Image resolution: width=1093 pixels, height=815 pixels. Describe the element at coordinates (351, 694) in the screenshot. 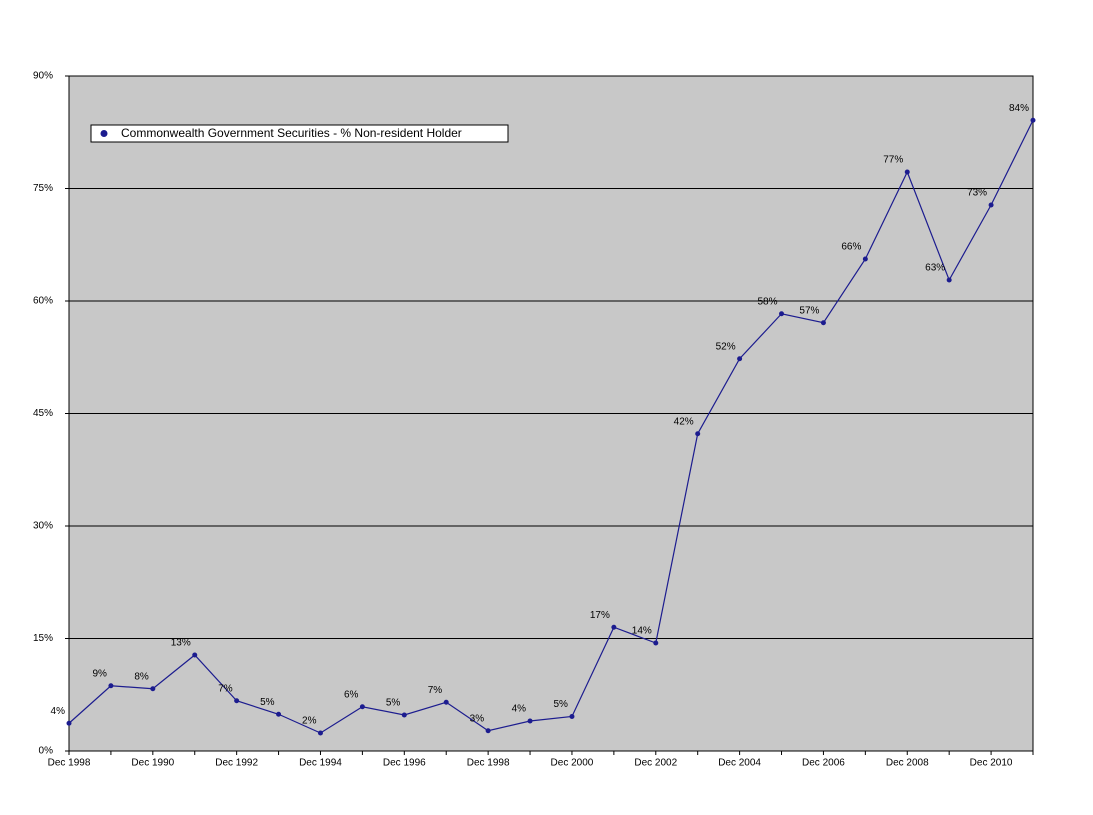

I see `value-label: 6%` at that location.